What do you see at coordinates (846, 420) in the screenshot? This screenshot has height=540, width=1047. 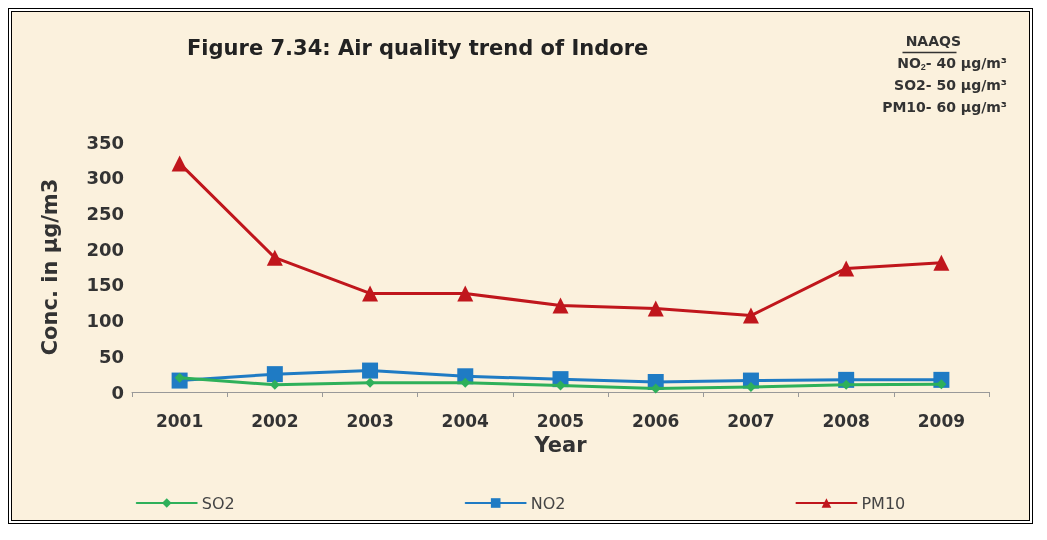 I see `x-tick-label: 2008` at bounding box center [846, 420].